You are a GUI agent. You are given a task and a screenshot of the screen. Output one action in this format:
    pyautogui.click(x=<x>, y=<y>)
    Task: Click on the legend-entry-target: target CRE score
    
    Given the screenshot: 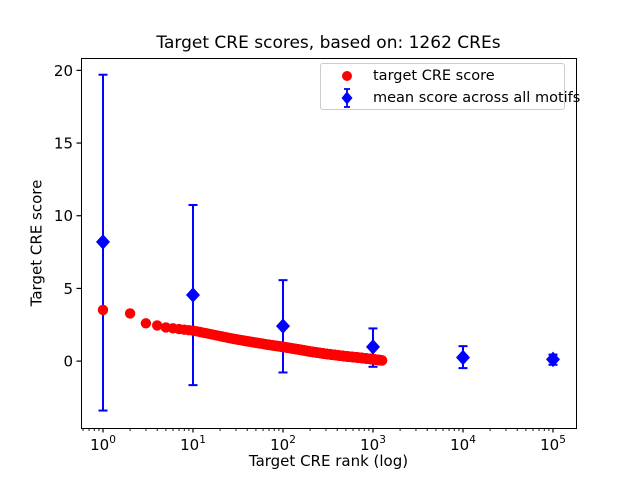 What is the action you would take?
    pyautogui.click(x=442, y=76)
    